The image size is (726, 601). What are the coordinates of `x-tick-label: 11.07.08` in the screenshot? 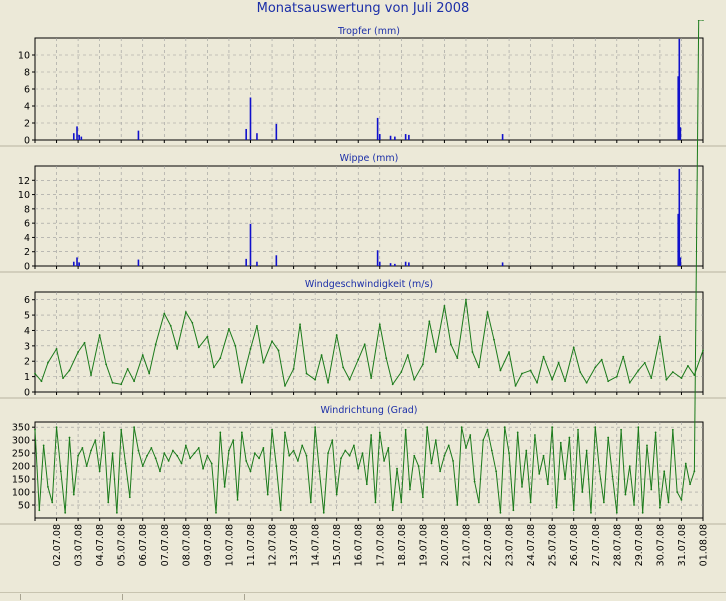 It's located at (251, 545).